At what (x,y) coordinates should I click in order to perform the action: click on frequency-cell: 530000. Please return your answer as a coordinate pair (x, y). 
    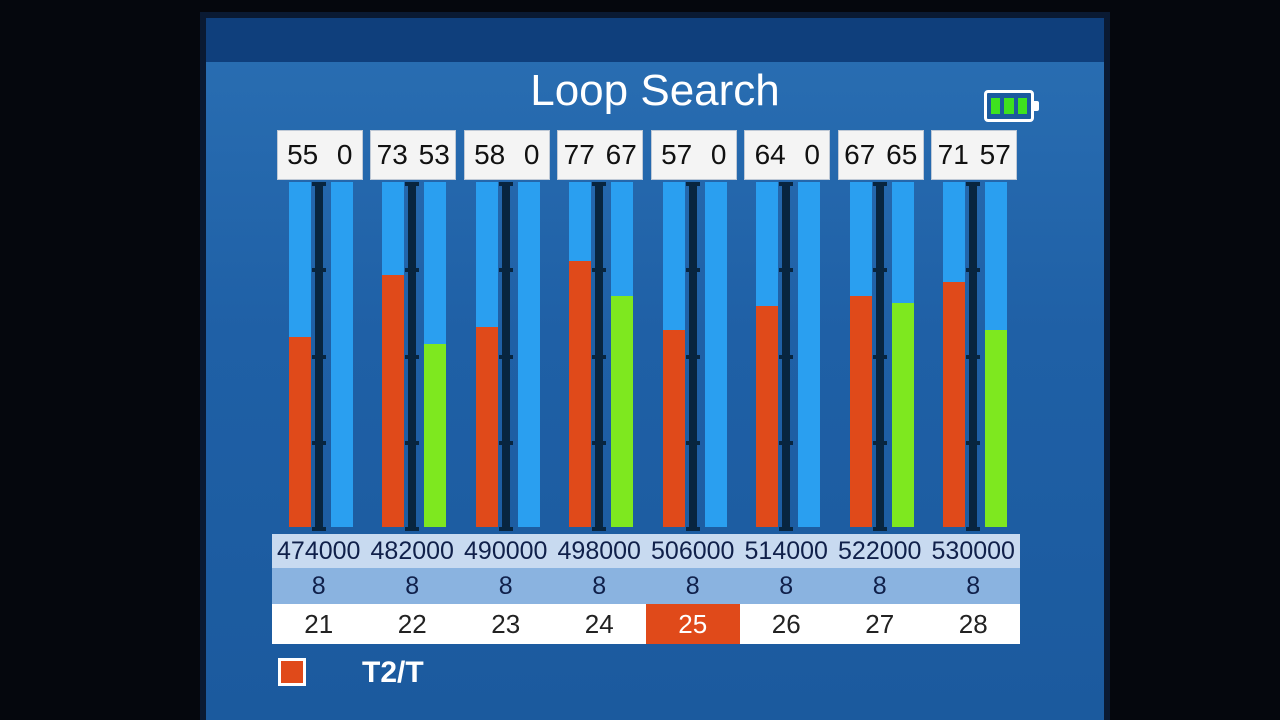
    Looking at the image, I should click on (973, 550).